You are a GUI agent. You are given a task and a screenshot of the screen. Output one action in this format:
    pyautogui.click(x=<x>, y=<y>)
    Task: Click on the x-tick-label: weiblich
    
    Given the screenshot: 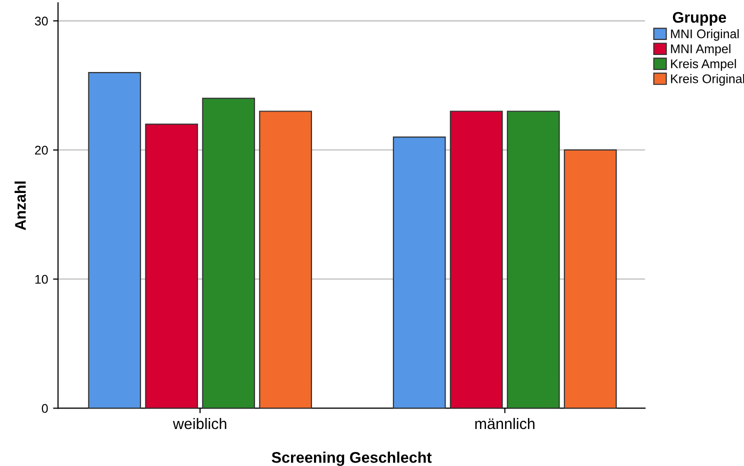 What is the action you would take?
    pyautogui.click(x=199, y=424)
    